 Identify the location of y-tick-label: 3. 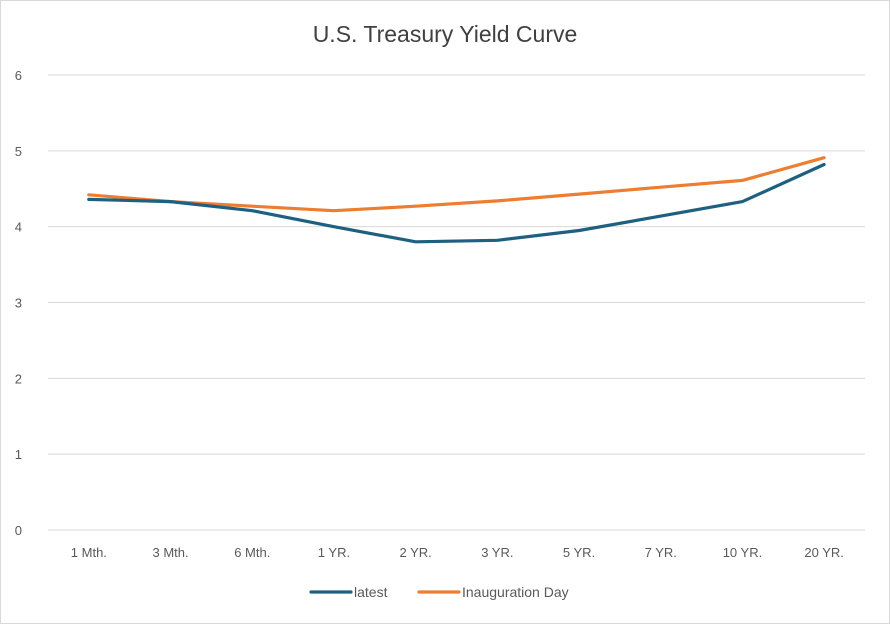
(18, 303).